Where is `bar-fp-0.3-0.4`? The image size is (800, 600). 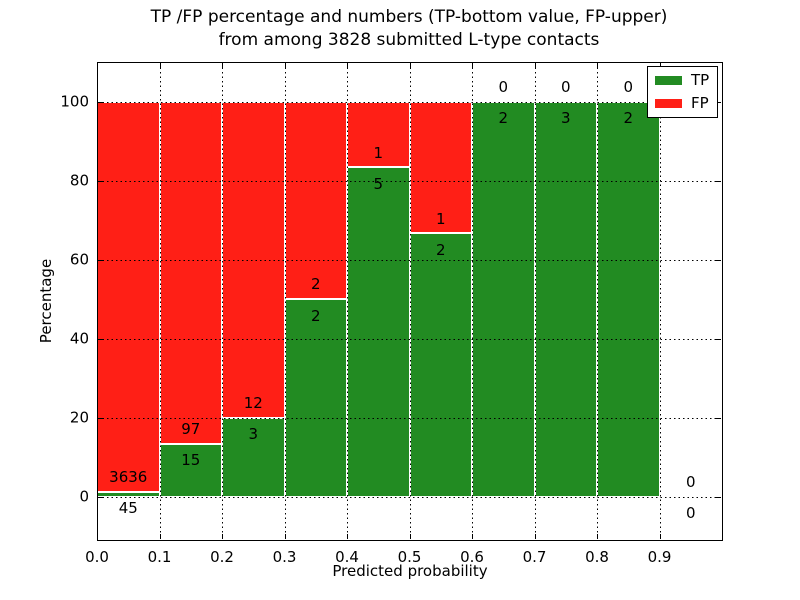
bar-fp-0.3-0.4 is located at coordinates (315, 200).